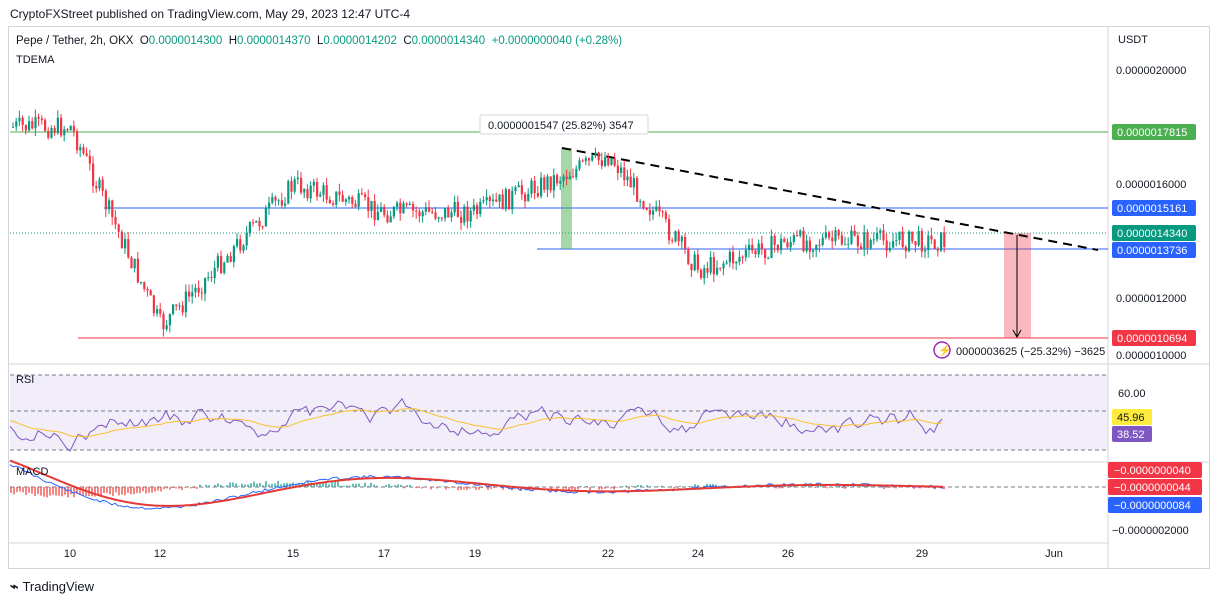  Describe the element at coordinates (14, 586) in the screenshot. I see `tradingview-logo-icon: ⌁` at that location.